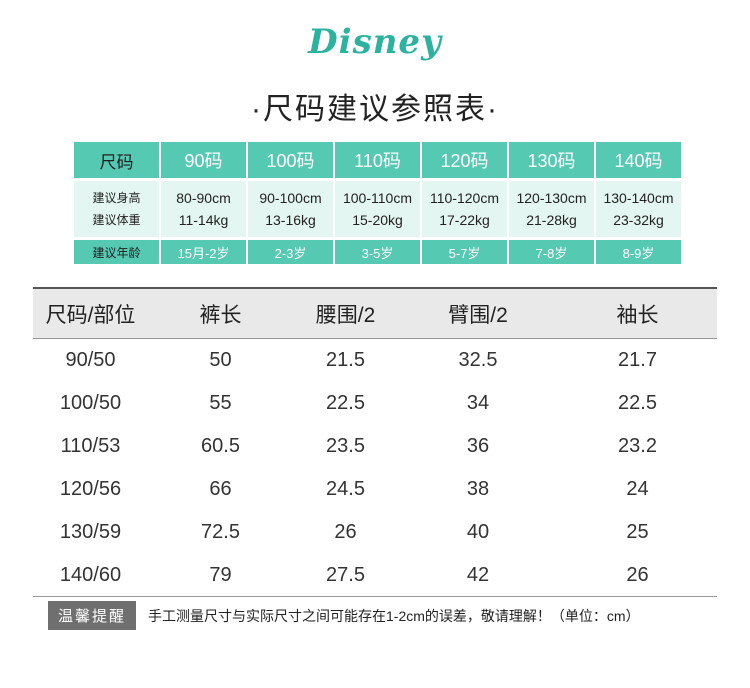  I want to click on weight-value: 17-22kg, so click(464, 220).